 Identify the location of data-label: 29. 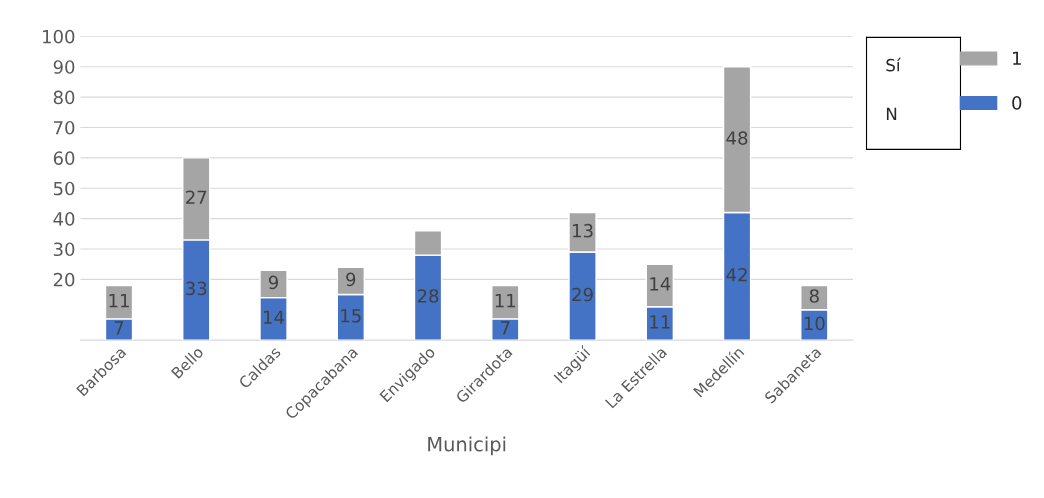
(582, 294).